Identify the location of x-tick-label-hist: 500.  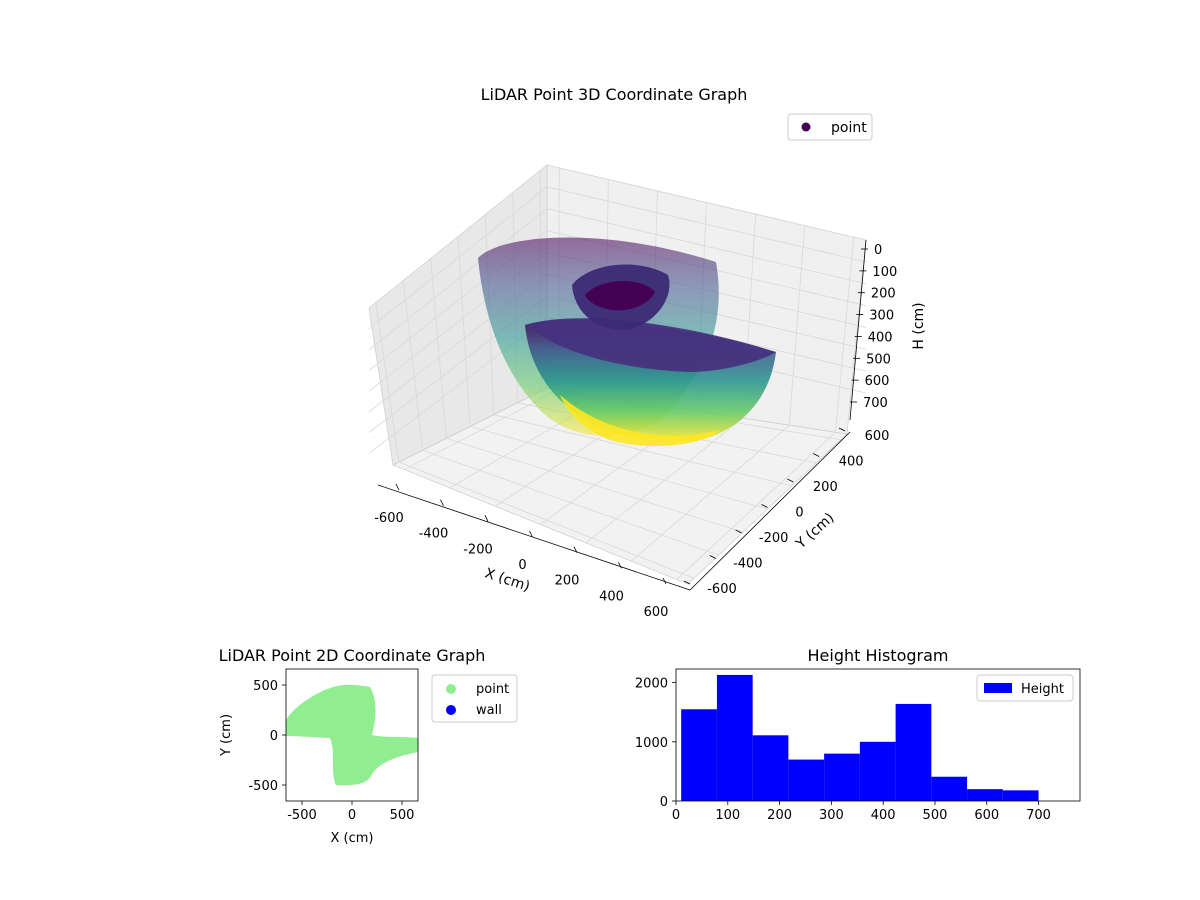
(935, 815).